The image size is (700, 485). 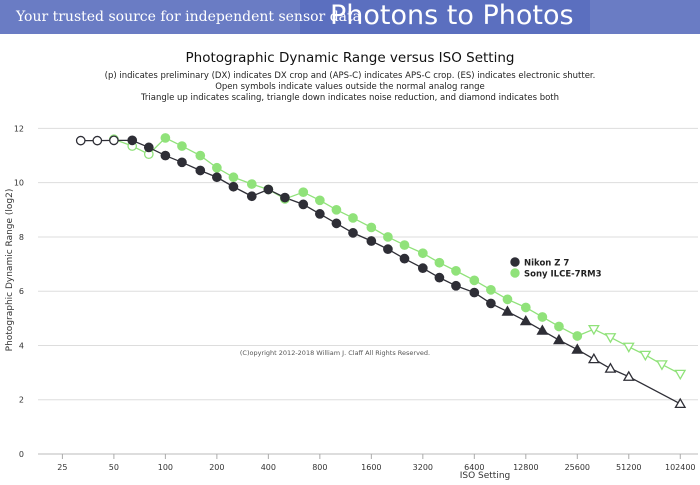 I want to click on x-tick-label: 1600, so click(x=371, y=467).